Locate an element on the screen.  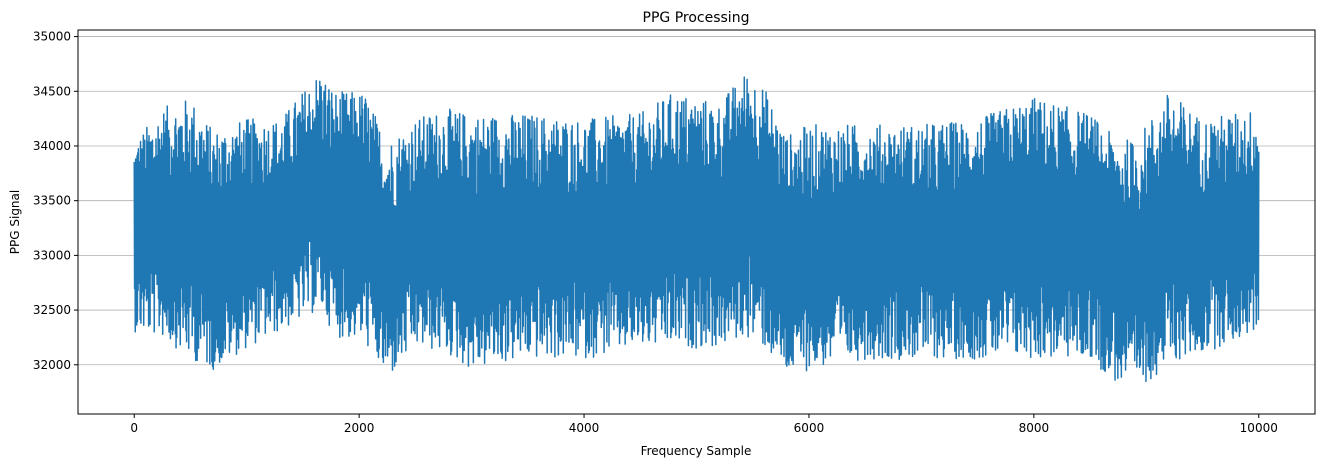
y-tick-label: 33500 is located at coordinates (52, 201).